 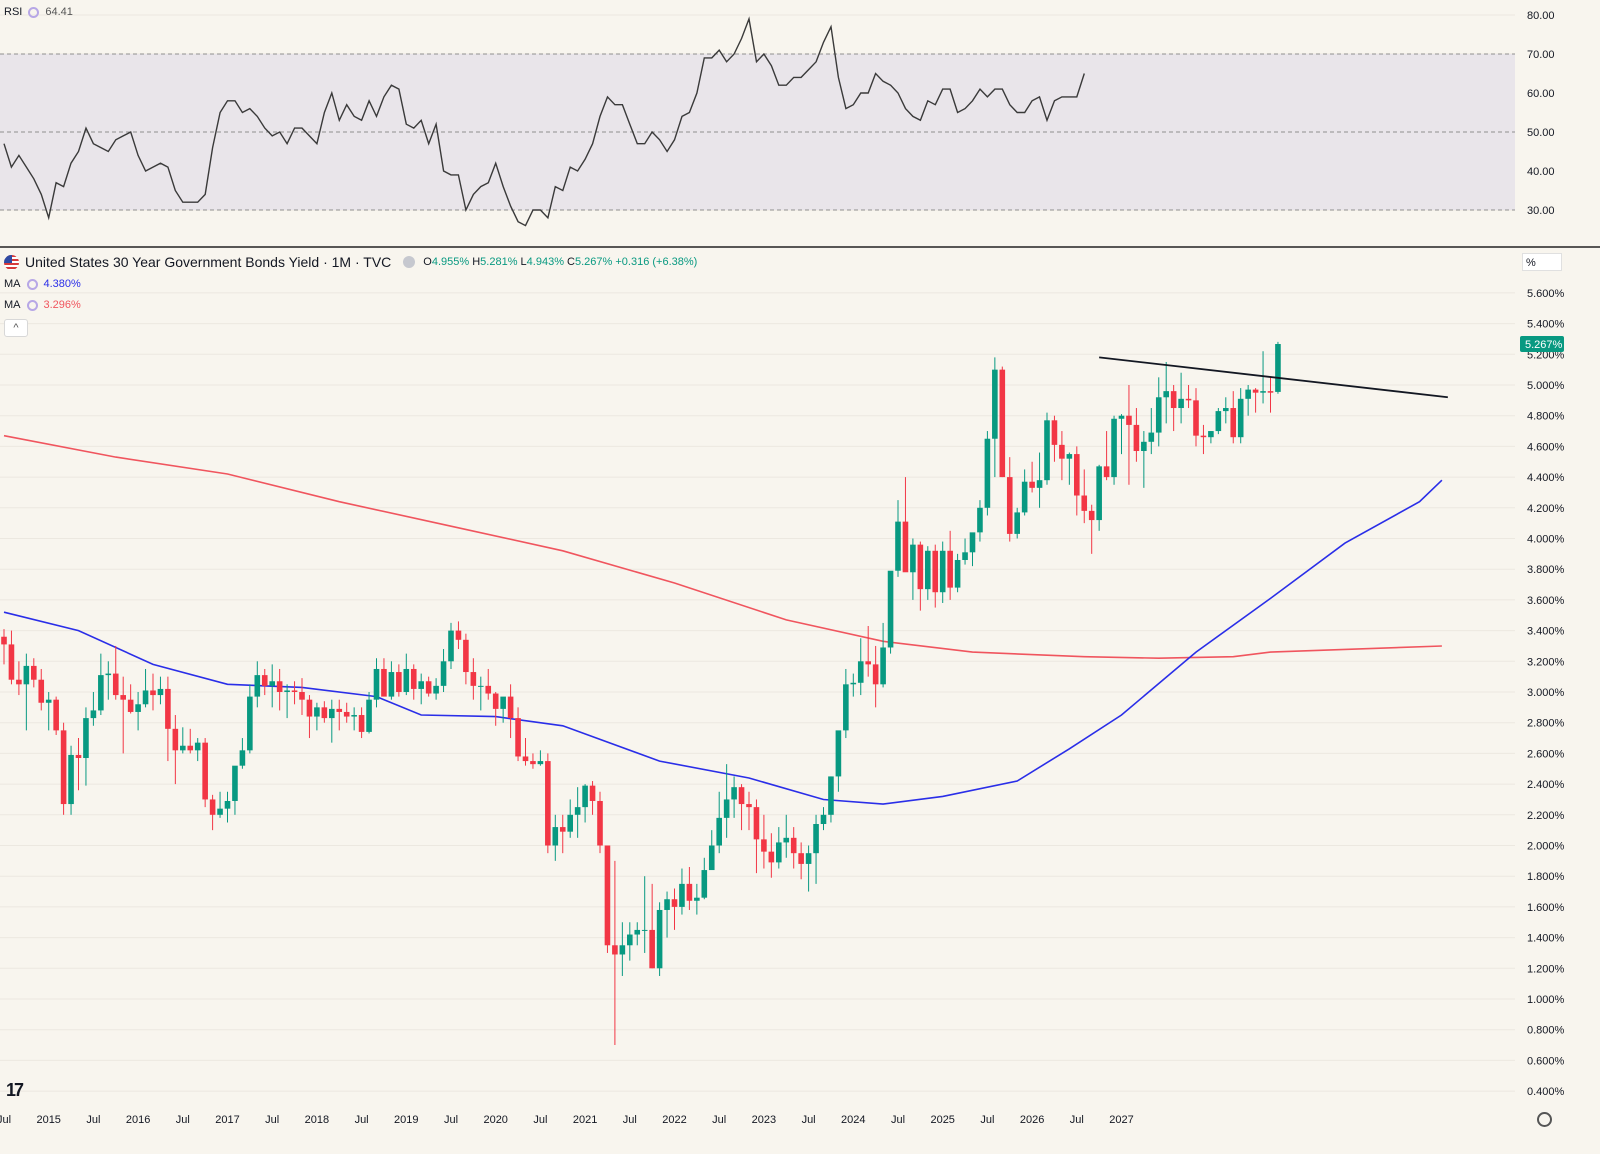 What do you see at coordinates (15, 1090) in the screenshot?
I see `tradingview-logo: 17` at bounding box center [15, 1090].